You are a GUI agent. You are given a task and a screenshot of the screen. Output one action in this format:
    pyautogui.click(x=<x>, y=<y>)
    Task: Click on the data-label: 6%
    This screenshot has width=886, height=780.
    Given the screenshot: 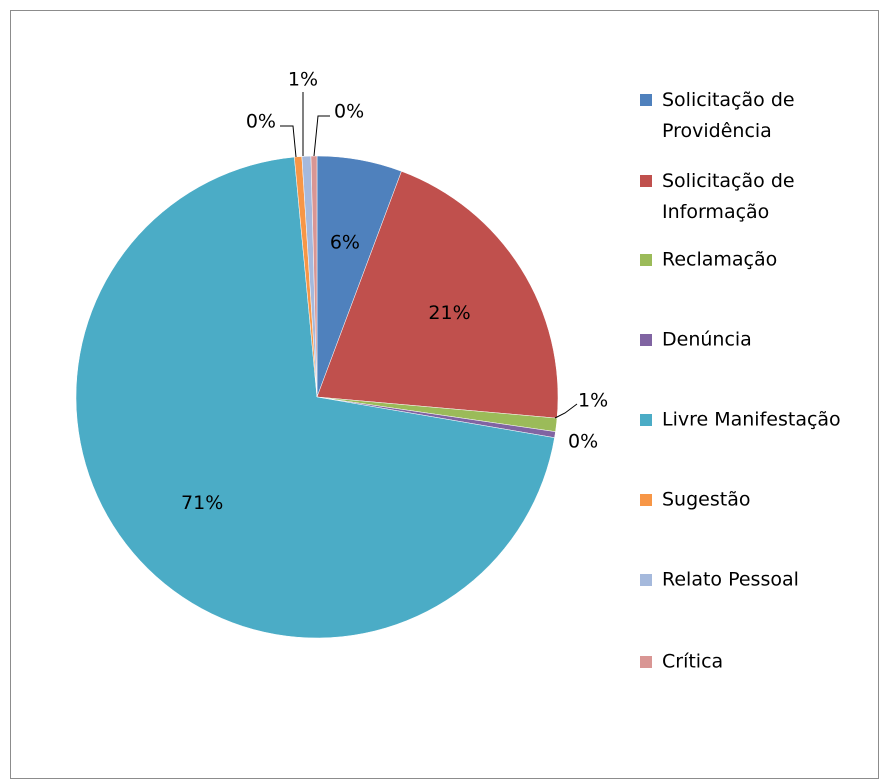 What is the action you would take?
    pyautogui.click(x=345, y=242)
    